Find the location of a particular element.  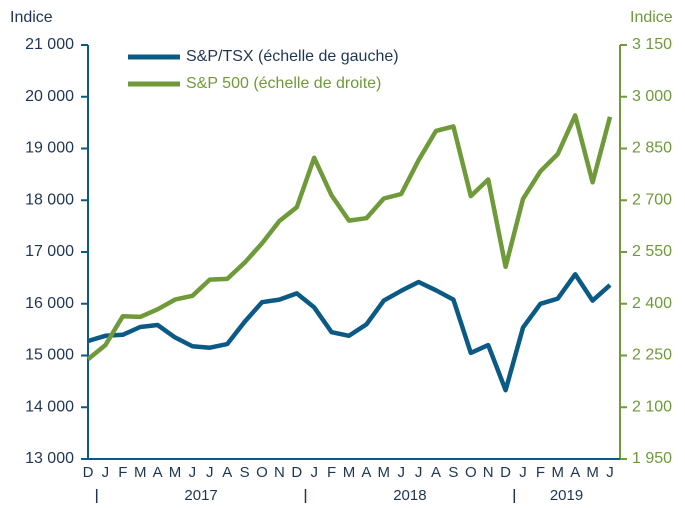

y-tick-label: 20 000 is located at coordinates (49, 96).